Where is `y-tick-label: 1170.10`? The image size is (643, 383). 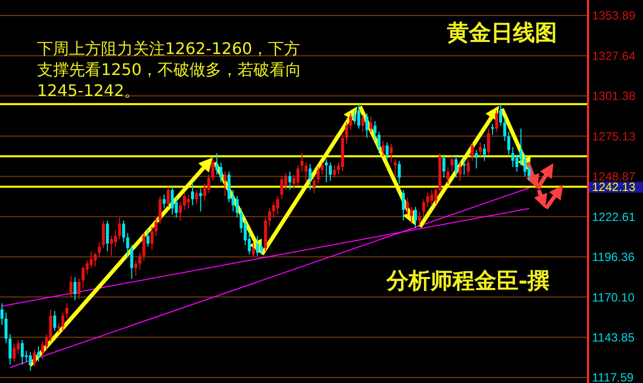
y-tick-label: 1170.10 is located at coordinates (613, 297).